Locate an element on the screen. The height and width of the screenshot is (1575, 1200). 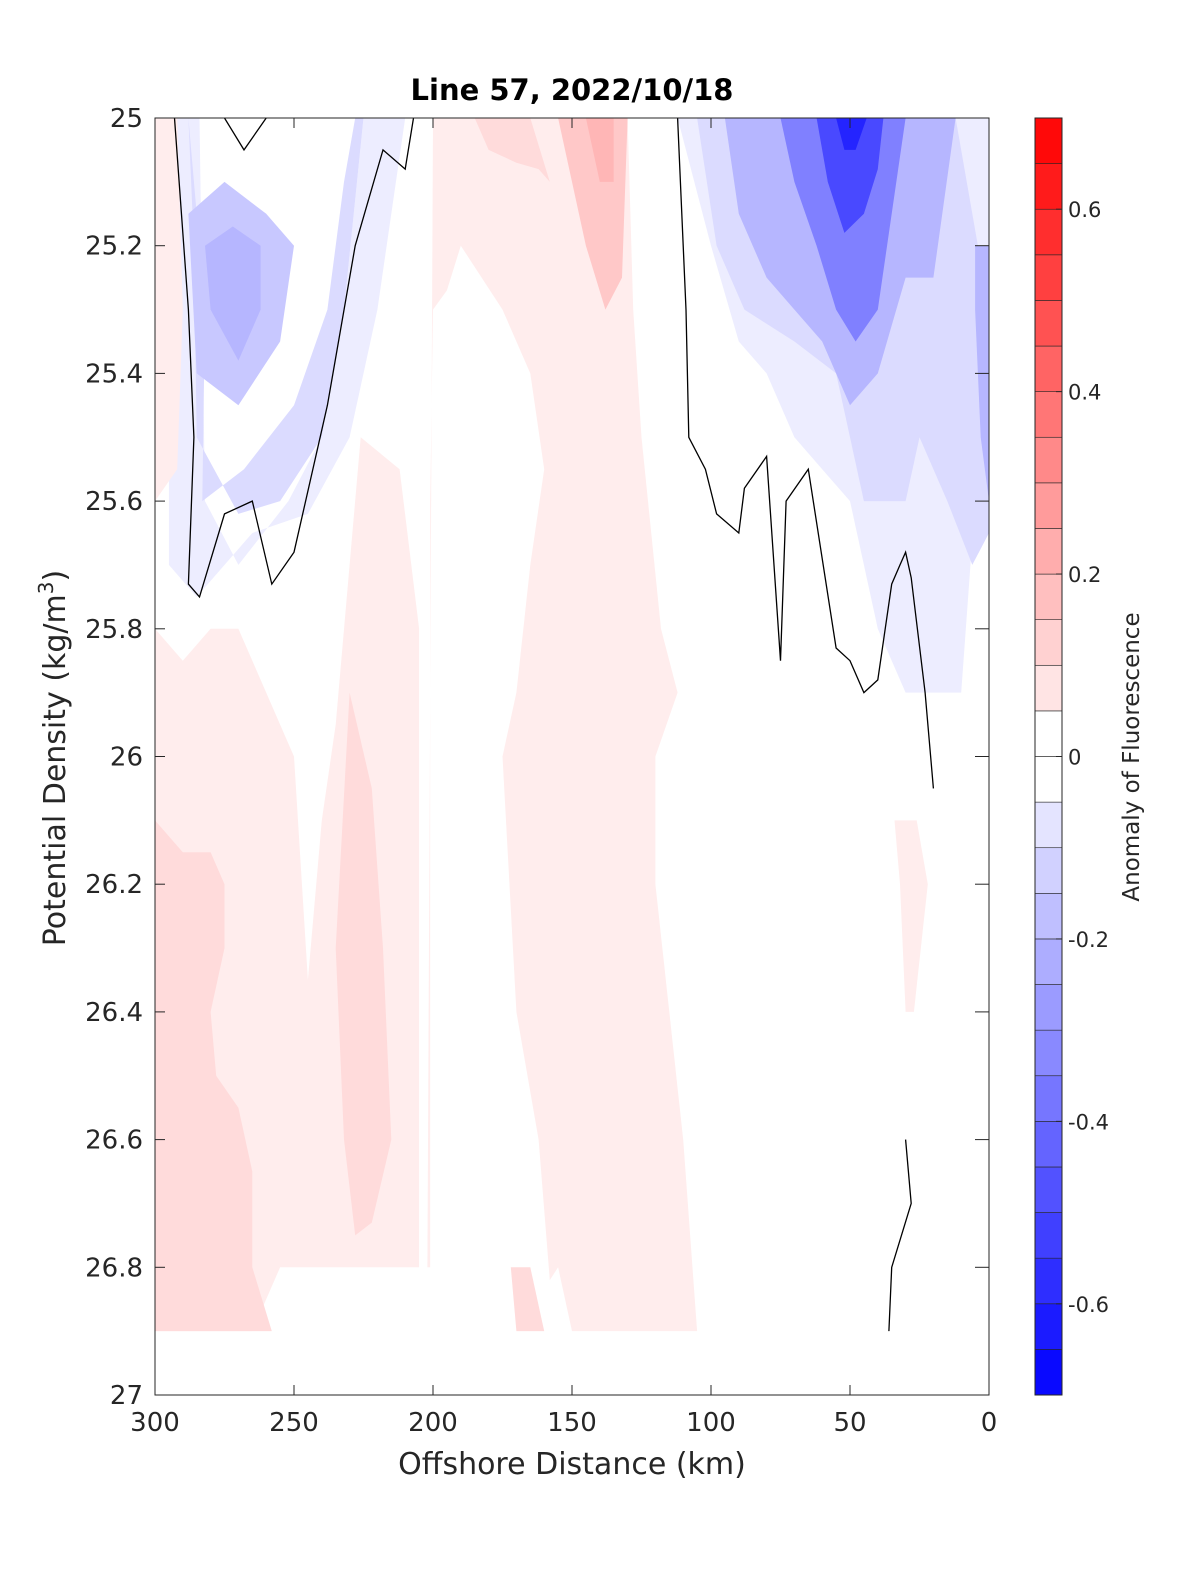
x-tick-label: 200 is located at coordinates (433, 1423).